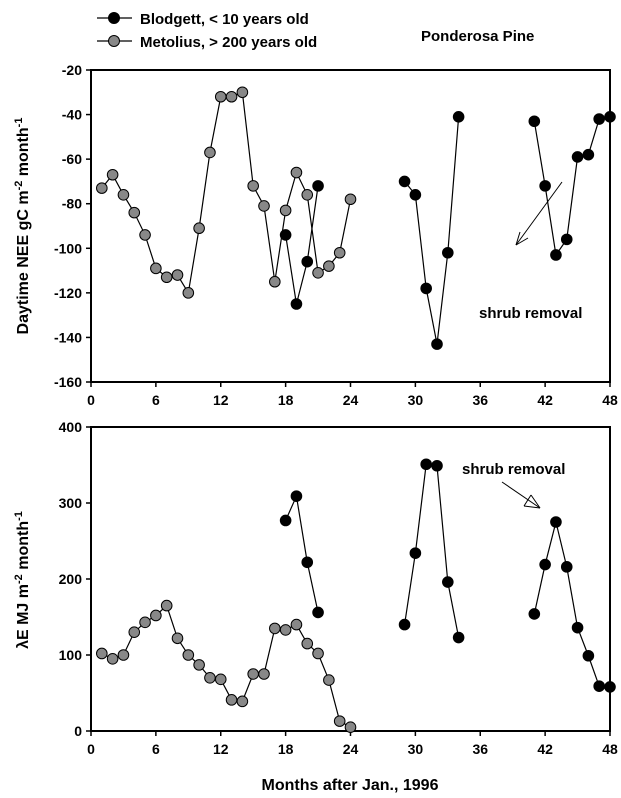  I want to click on nee-x-tick-label: 24, so click(351, 400).